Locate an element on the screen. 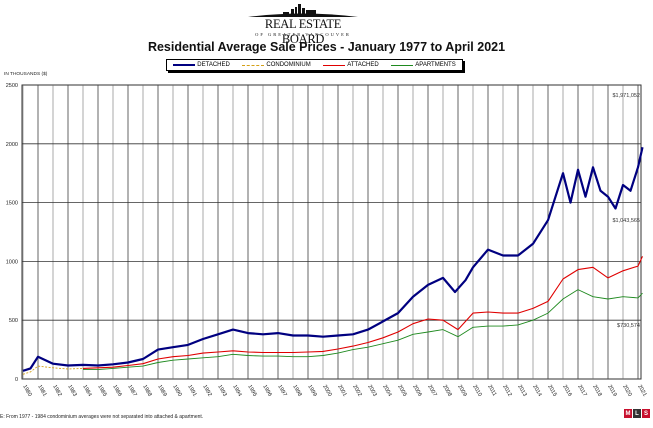 This screenshot has width=653, height=428. legend-item-apartments: APARTMENTS is located at coordinates (423, 65).